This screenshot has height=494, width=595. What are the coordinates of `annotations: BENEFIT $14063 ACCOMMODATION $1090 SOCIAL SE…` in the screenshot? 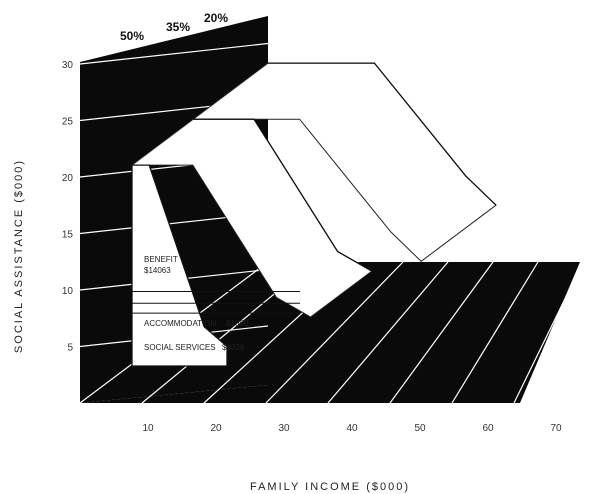 It's located at (196, 303).